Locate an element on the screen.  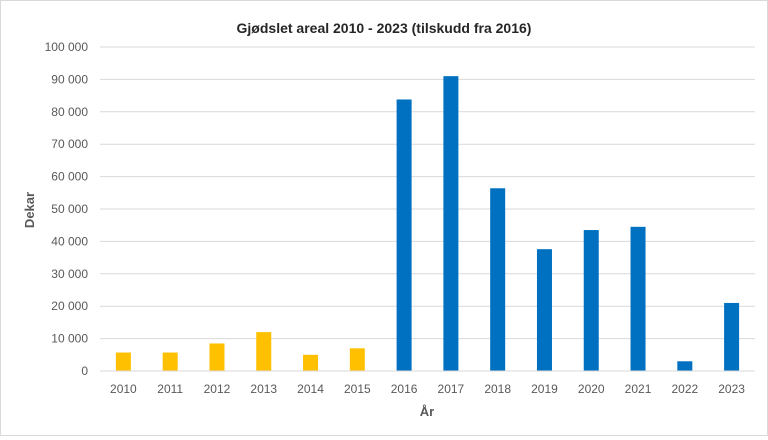
y-tick-label: 80 000 is located at coordinates (69, 112).